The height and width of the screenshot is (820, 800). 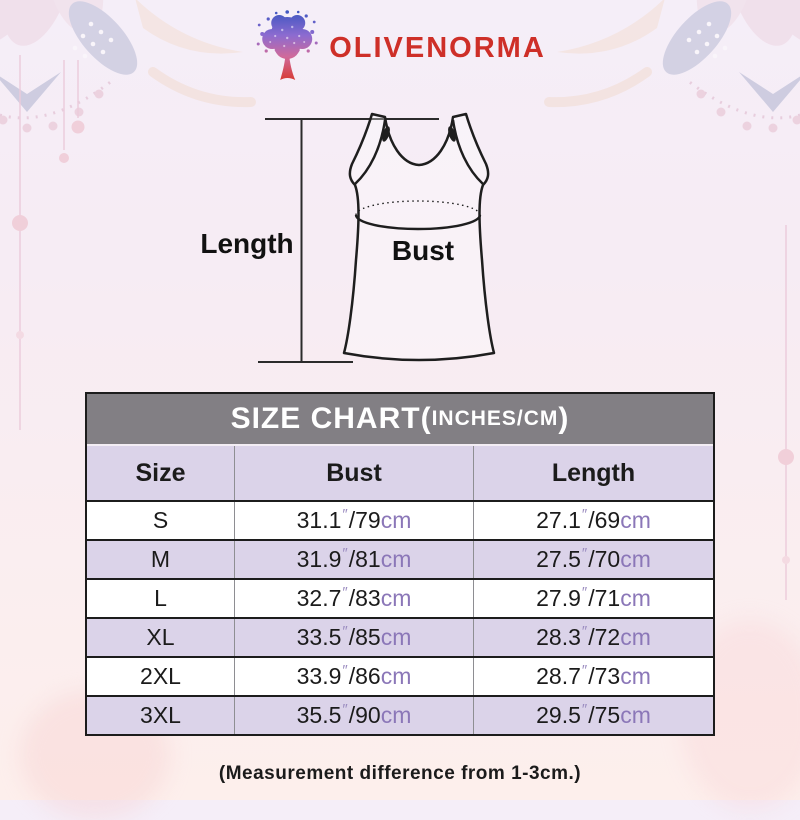 I want to click on brand-name: OLIVENORMA, so click(x=437, y=48).